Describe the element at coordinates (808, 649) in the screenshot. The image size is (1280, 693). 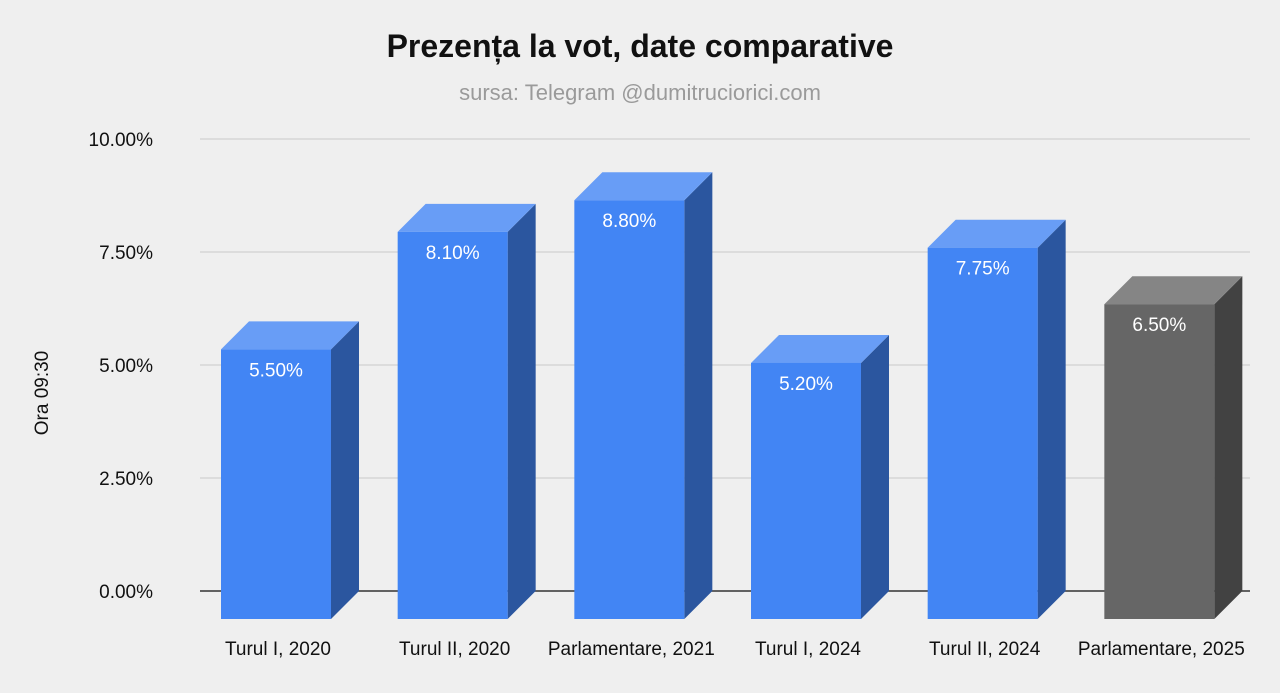
I see `x-tick-label: Turul I, 2024` at that location.